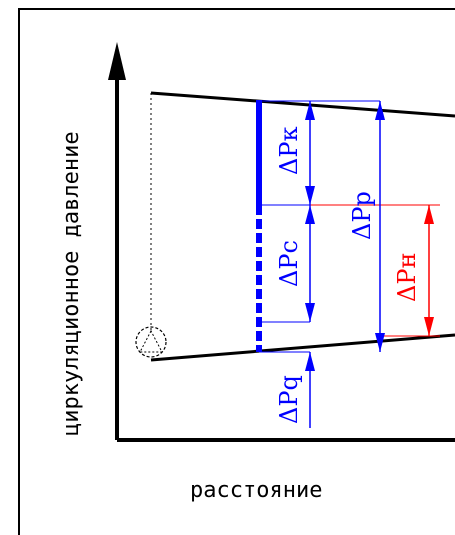 This screenshot has height=535, width=455. I want to click on dp-q-label: ΔPq, so click(289, 399).